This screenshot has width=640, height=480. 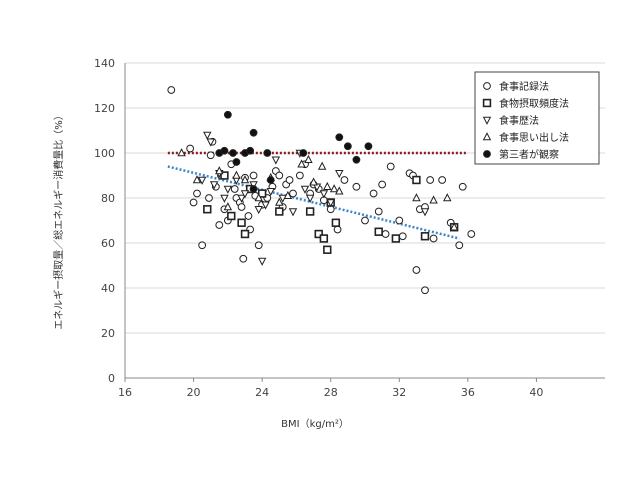 I want to click on y-tick-label: 60, so click(x=108, y=243).